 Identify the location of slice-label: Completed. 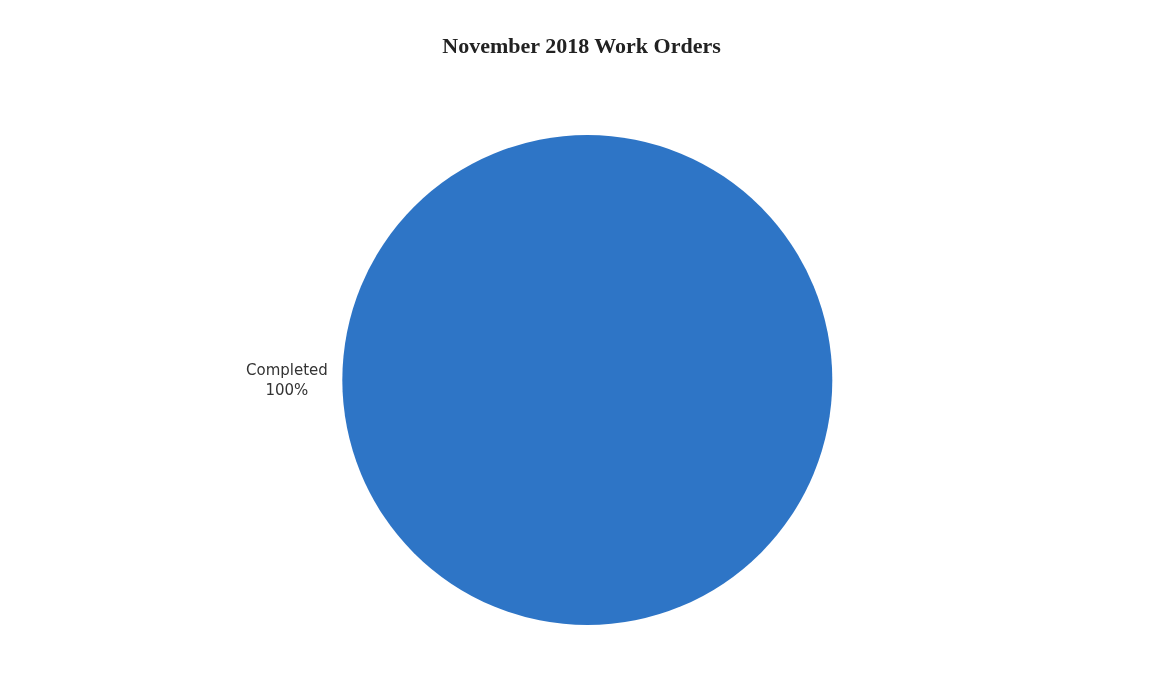
(287, 370).